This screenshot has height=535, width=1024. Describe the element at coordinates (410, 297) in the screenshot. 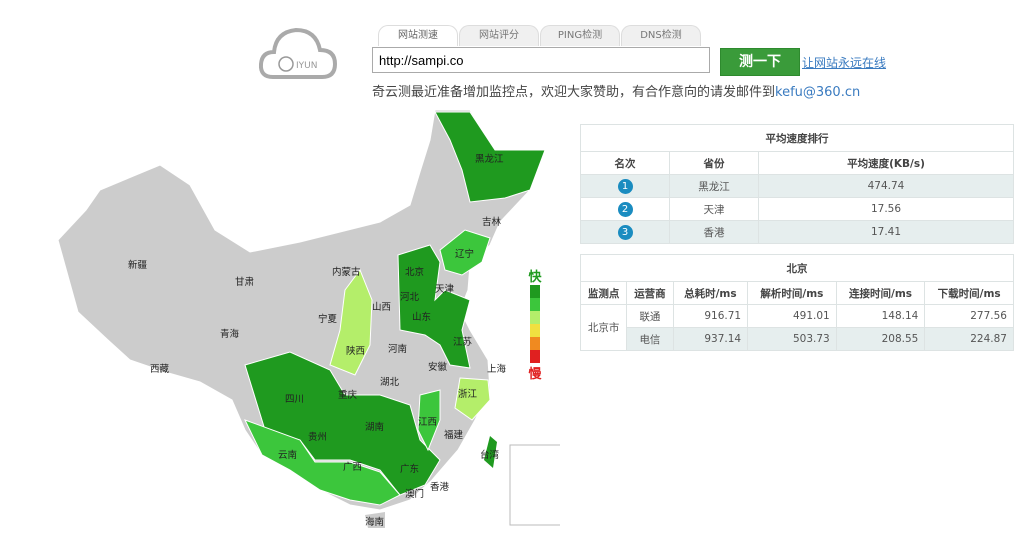

I see `province-label: 河北` at that location.